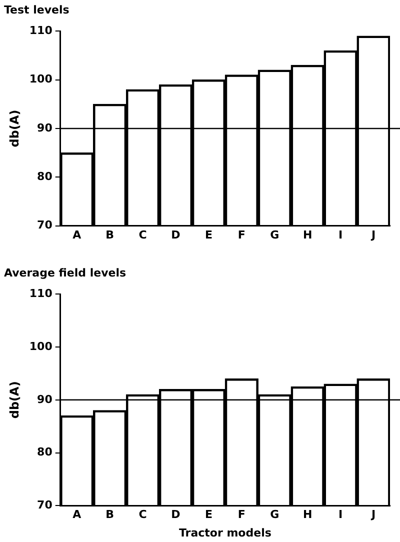 Image resolution: width=400 pixels, height=542 pixels. I want to click on chart-title: Test levels, so click(37, 9).